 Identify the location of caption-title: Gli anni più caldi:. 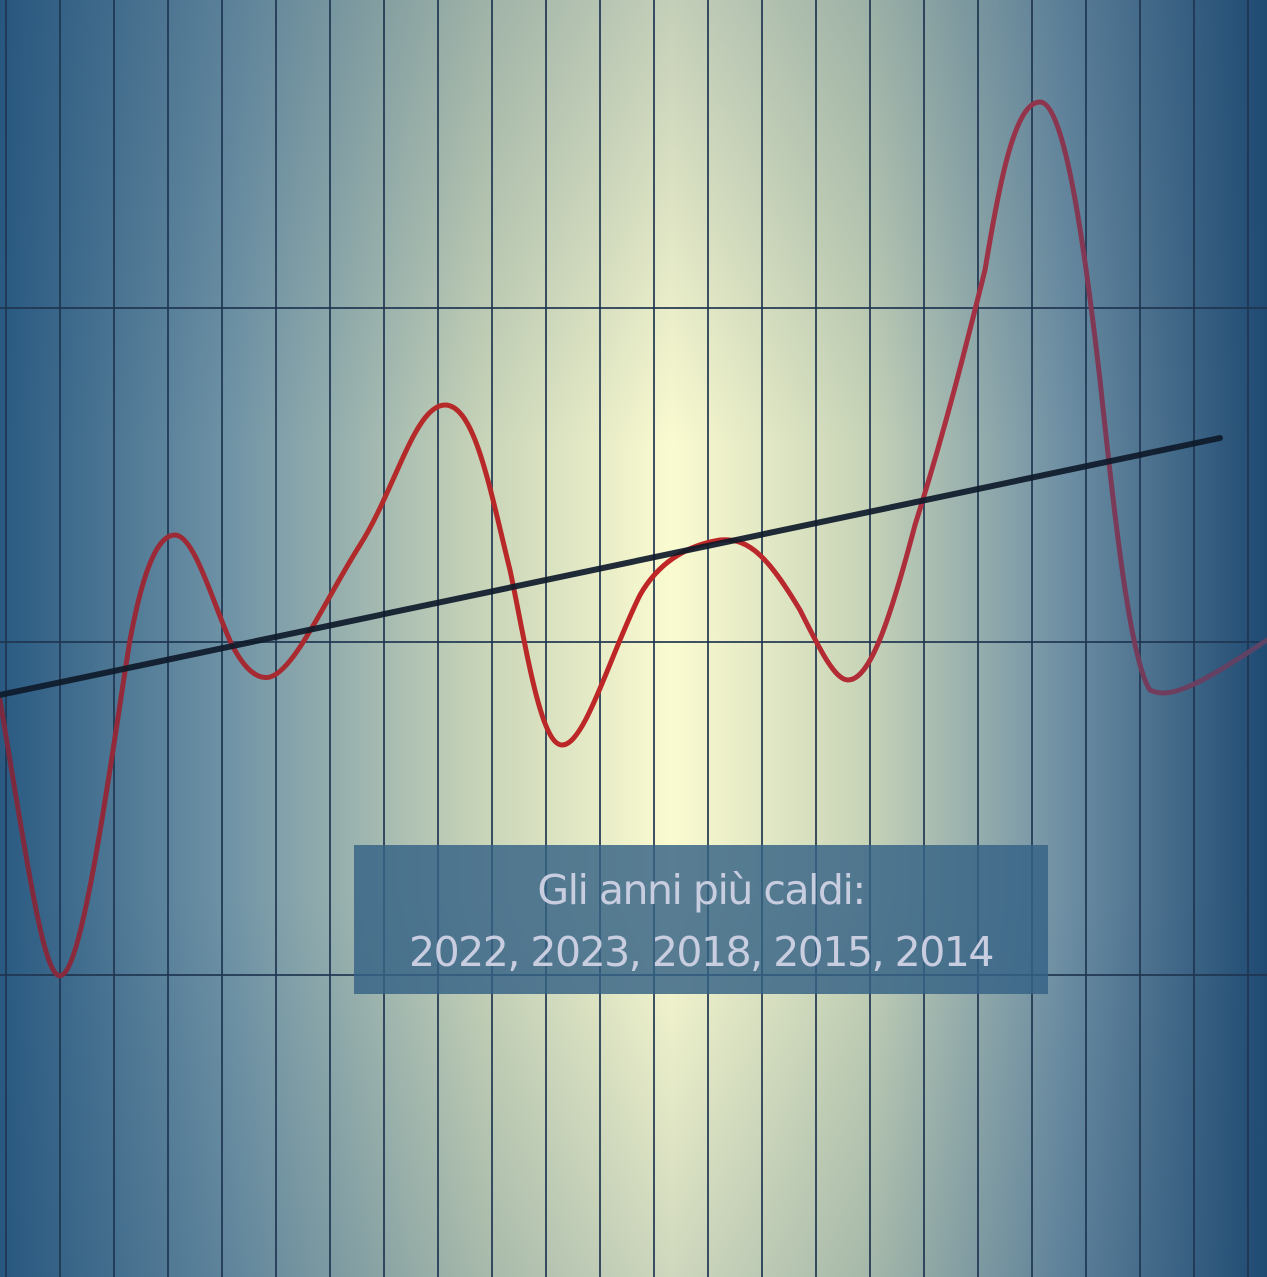
(701, 889).